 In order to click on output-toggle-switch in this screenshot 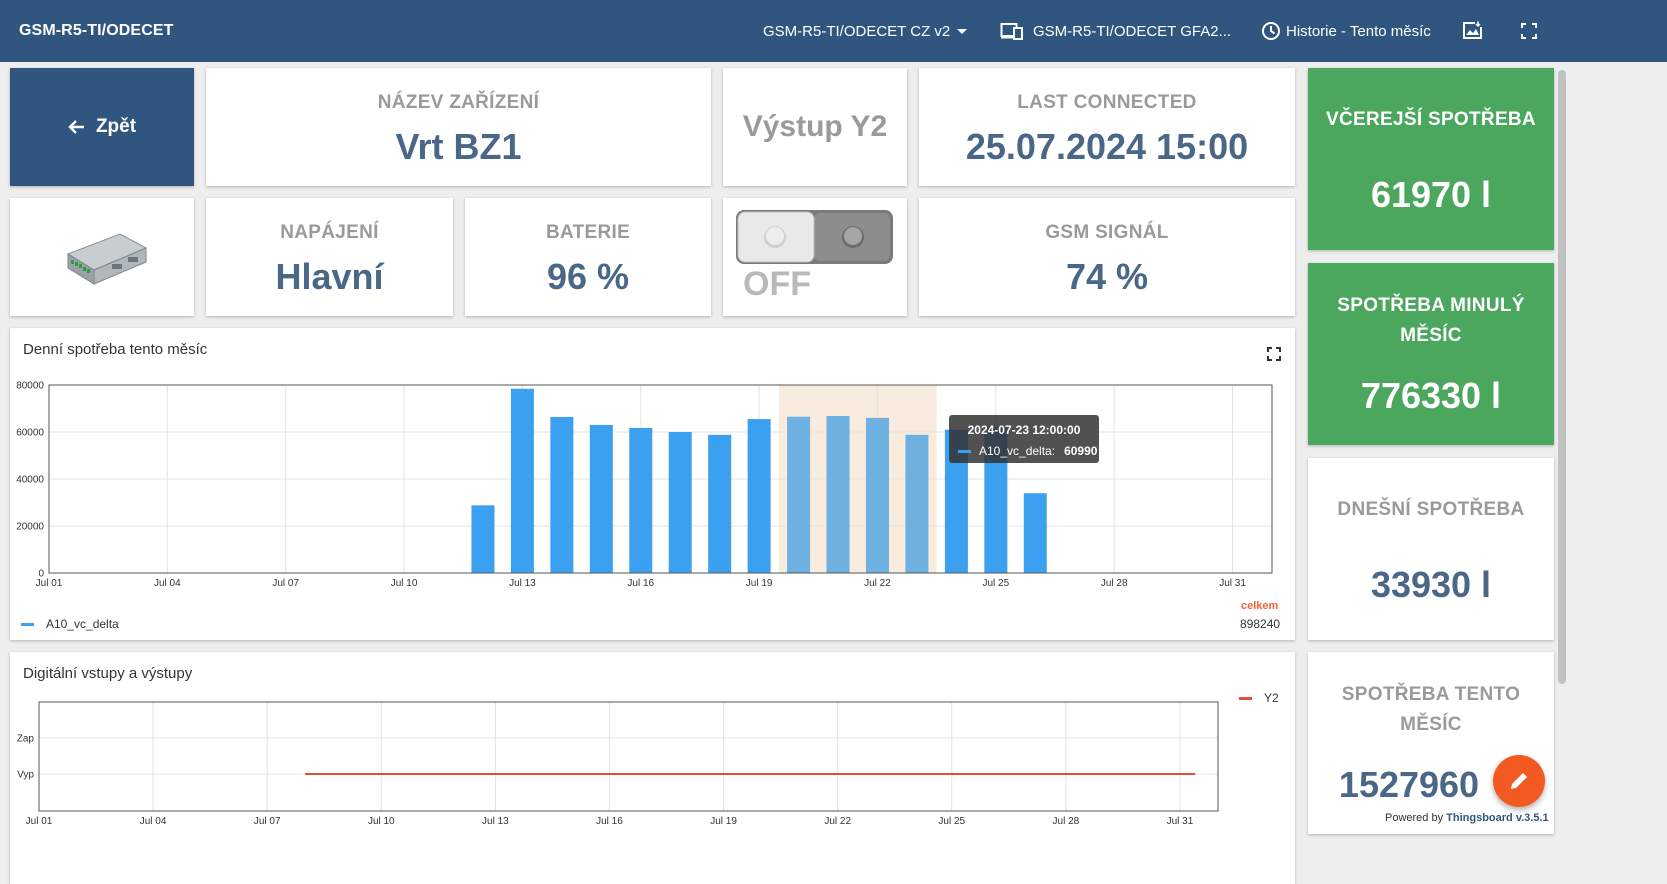, I will do `click(815, 237)`.